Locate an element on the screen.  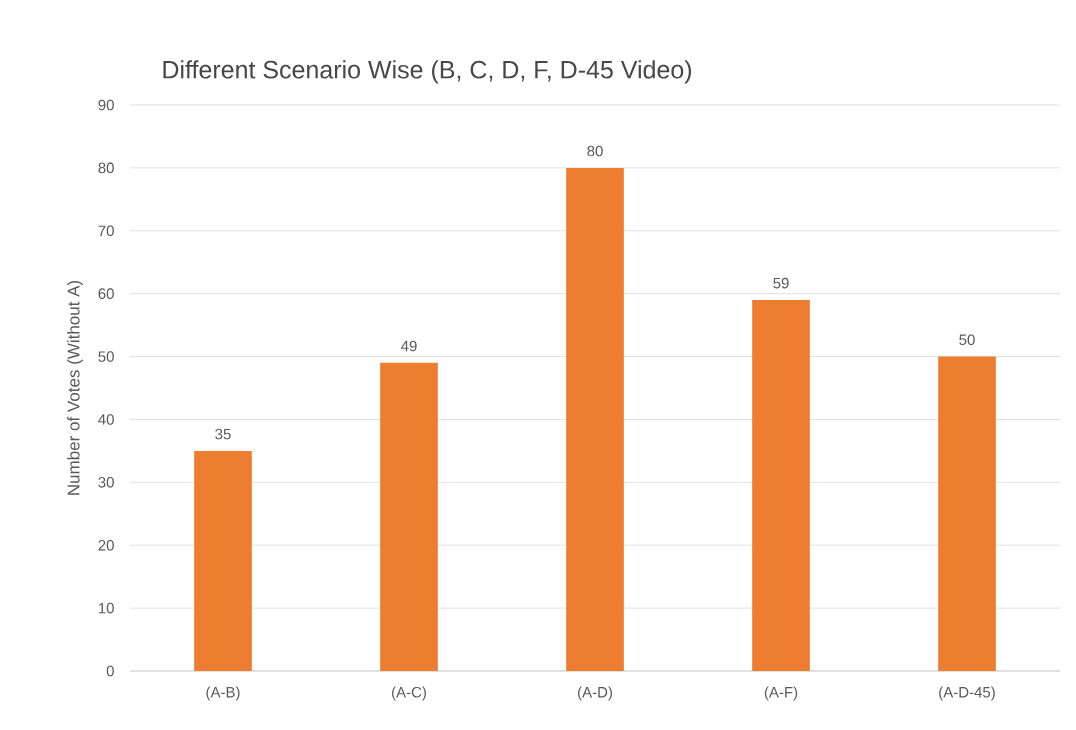
y-tick-label: 10 is located at coordinates (106, 608).